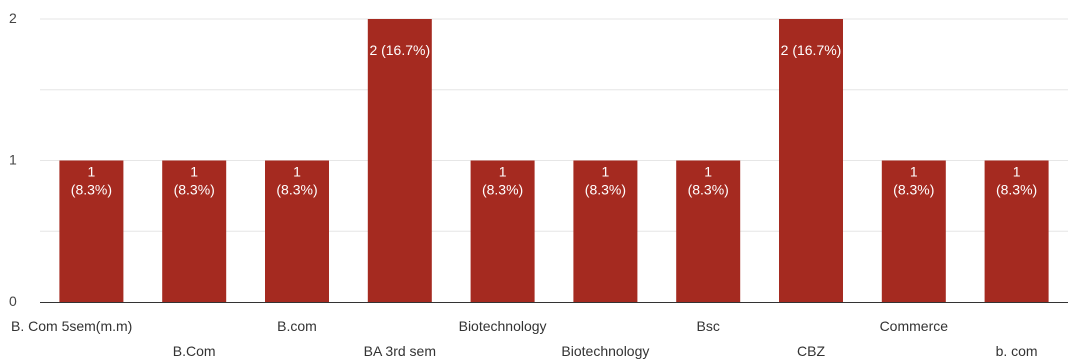 This screenshot has width=1073, height=364. I want to click on x-category-label: CBZ, so click(811, 351).